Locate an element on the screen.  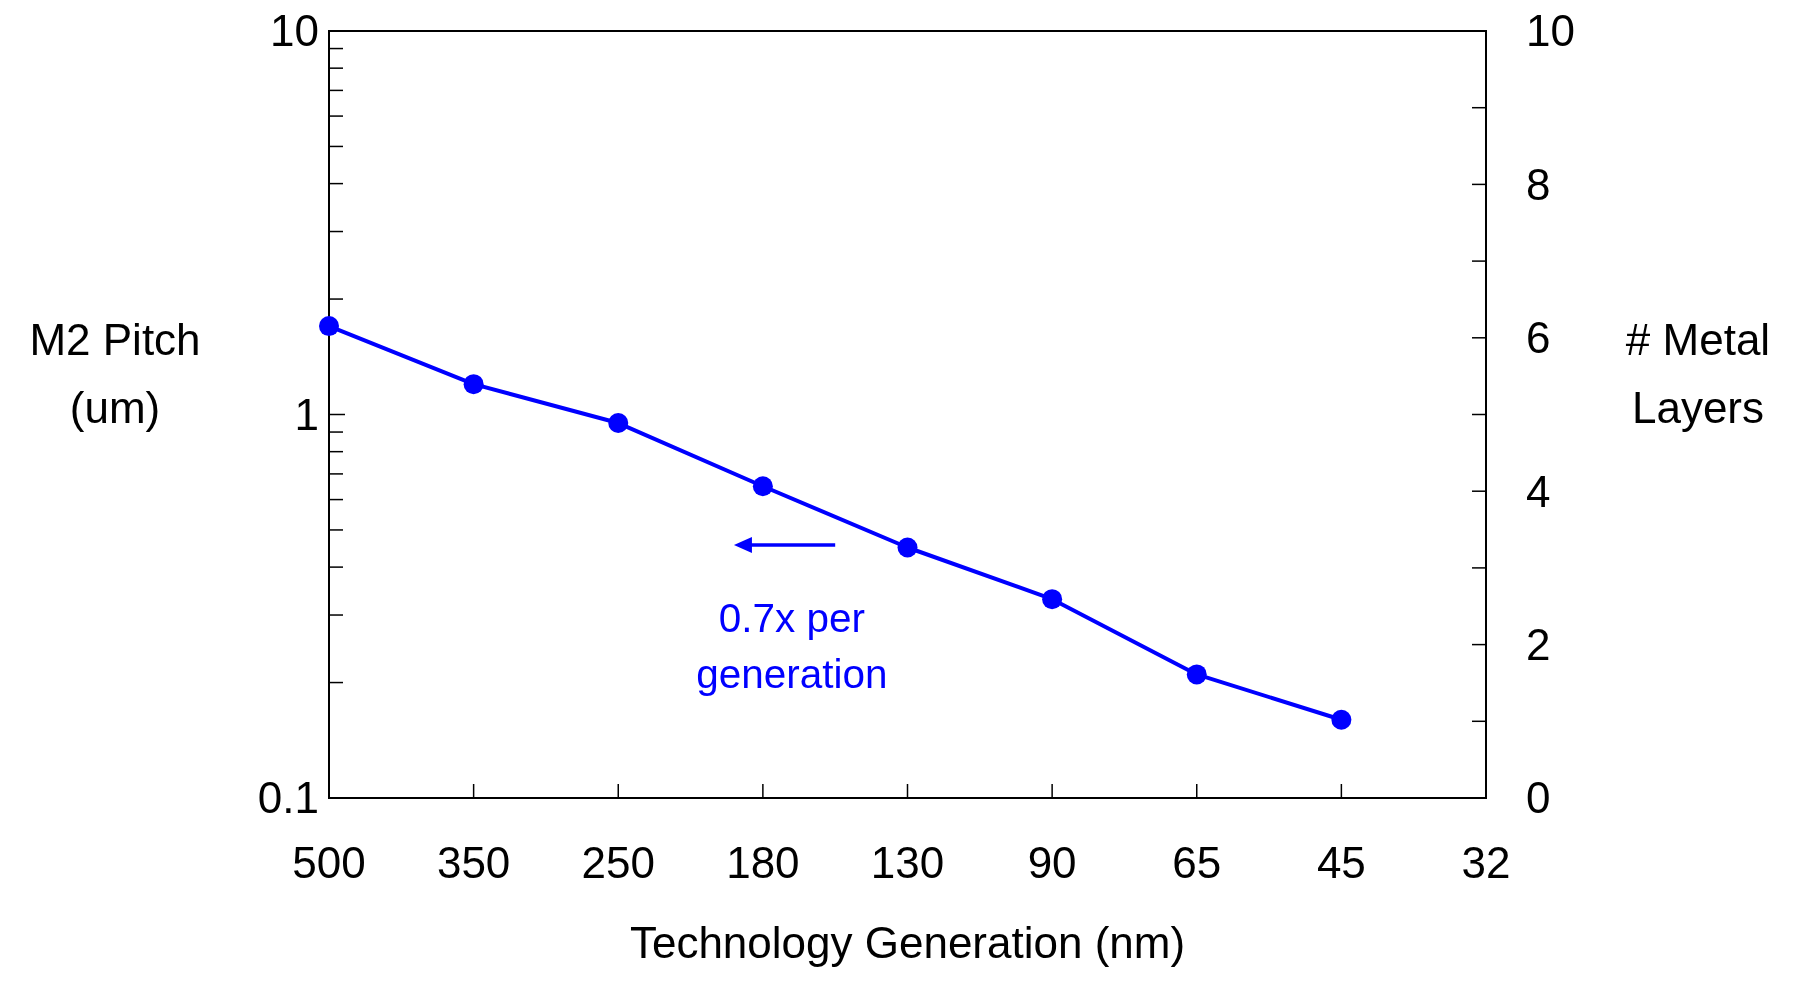
x-tick-label: 32 is located at coordinates (1486, 862).